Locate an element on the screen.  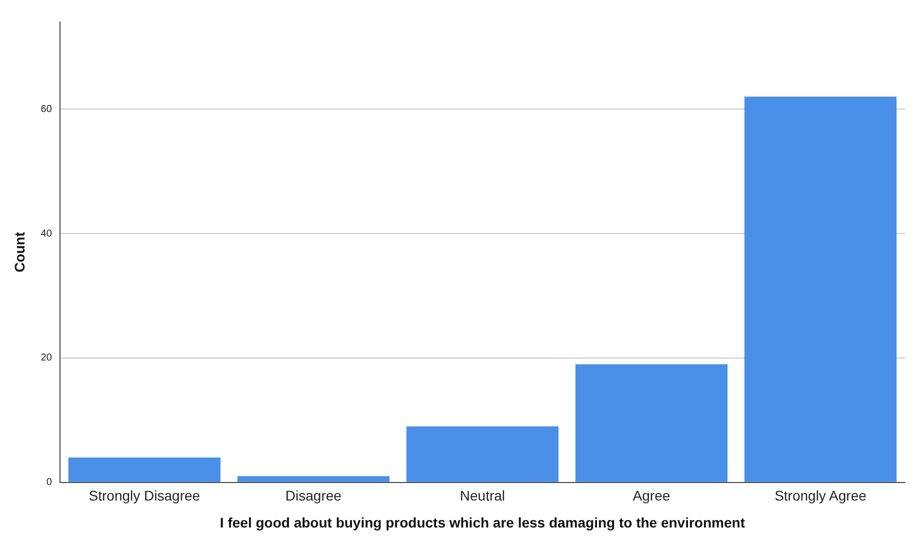
y-tick-label: 40 is located at coordinates (46, 234).